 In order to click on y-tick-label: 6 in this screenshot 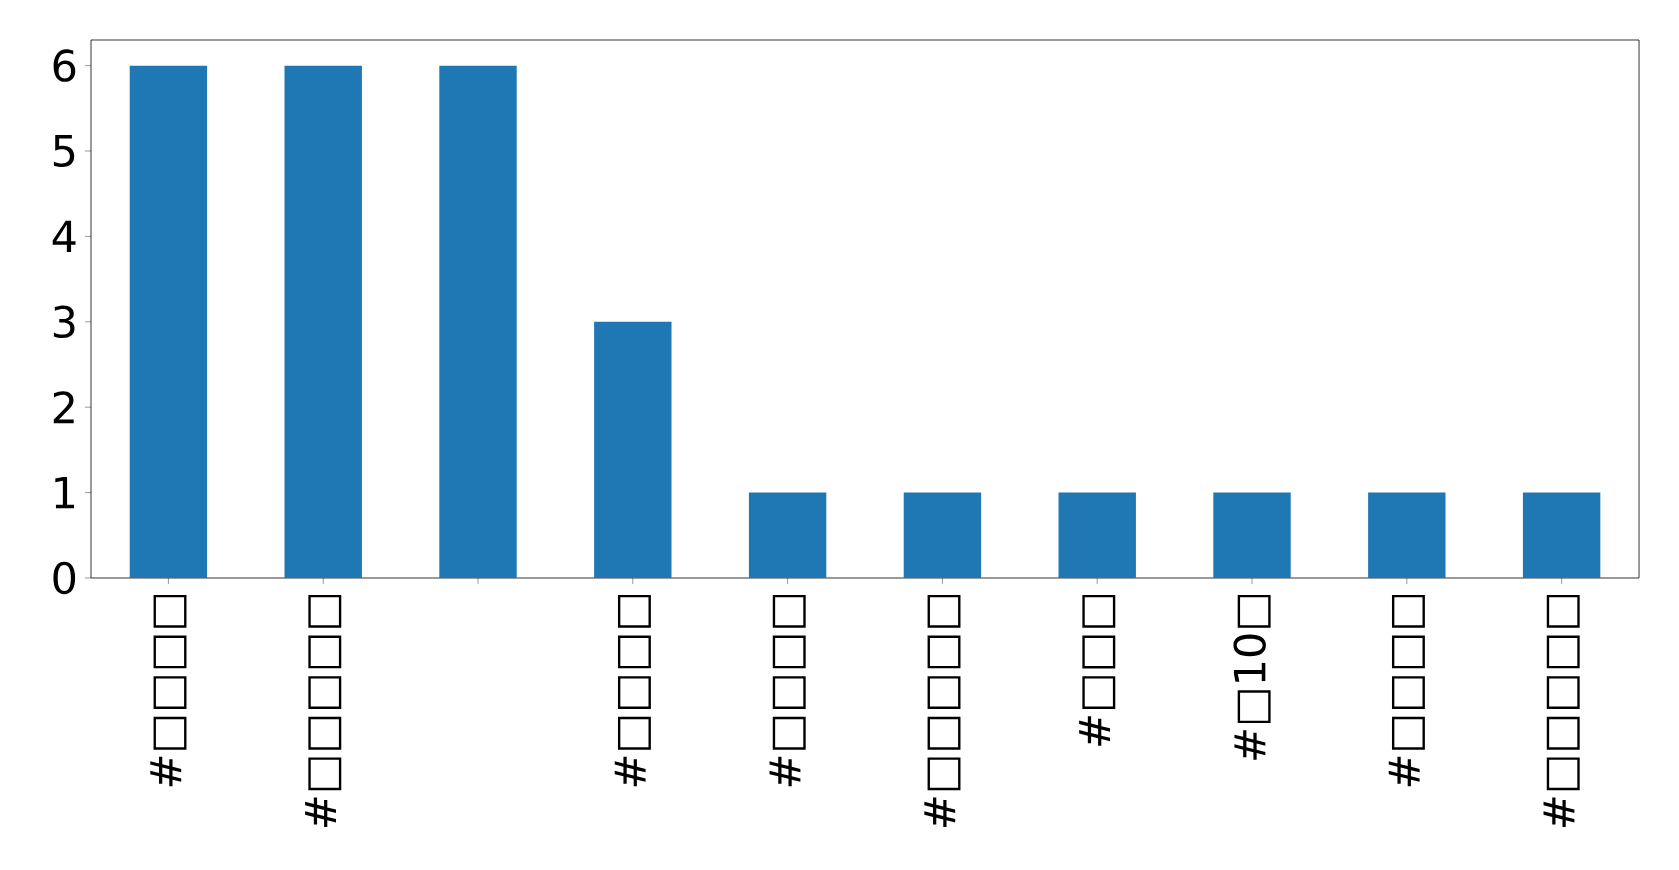, I will do `click(64, 65)`.